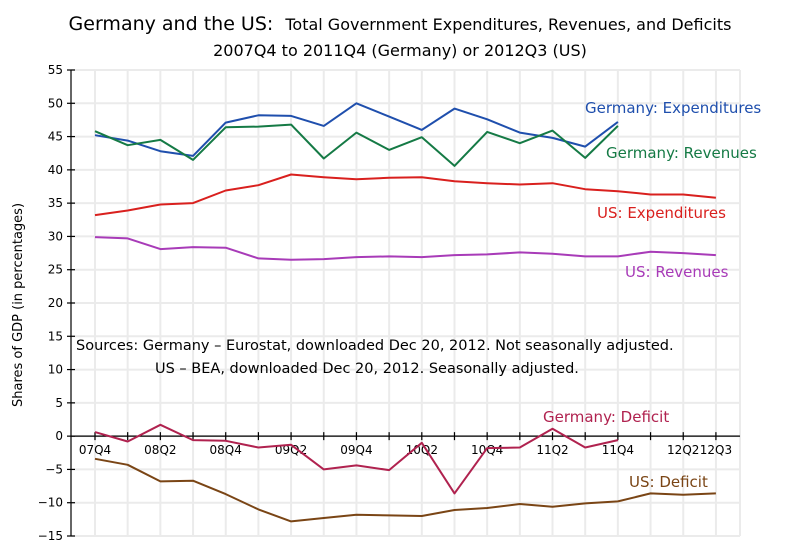 This screenshot has width=800, height=550. What do you see at coordinates (54, 469) in the screenshot?
I see `y-tick-label: −5` at bounding box center [54, 469].